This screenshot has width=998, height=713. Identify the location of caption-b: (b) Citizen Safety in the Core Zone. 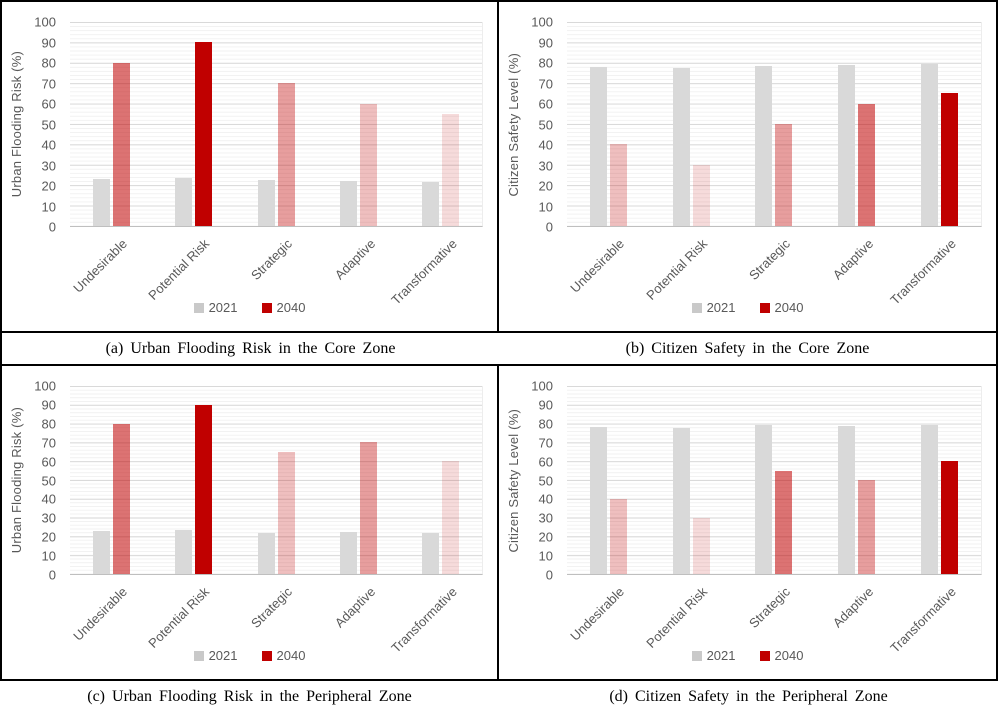
(747, 348).